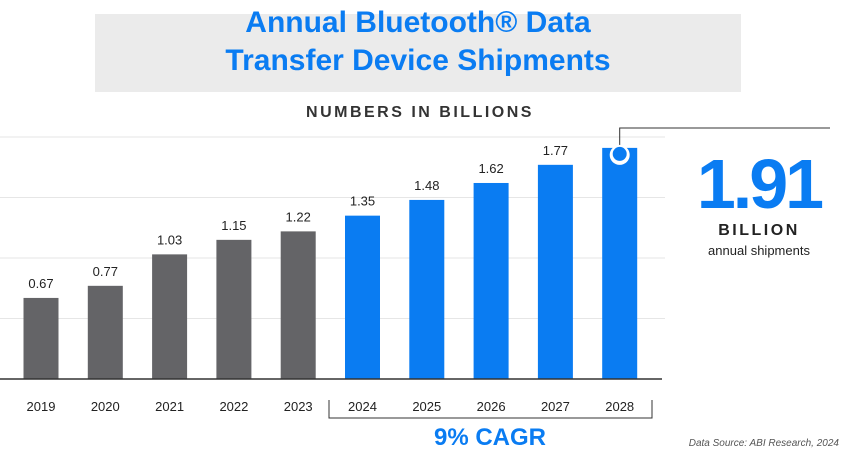  I want to click on x-tick-label: 2027, so click(555, 406).